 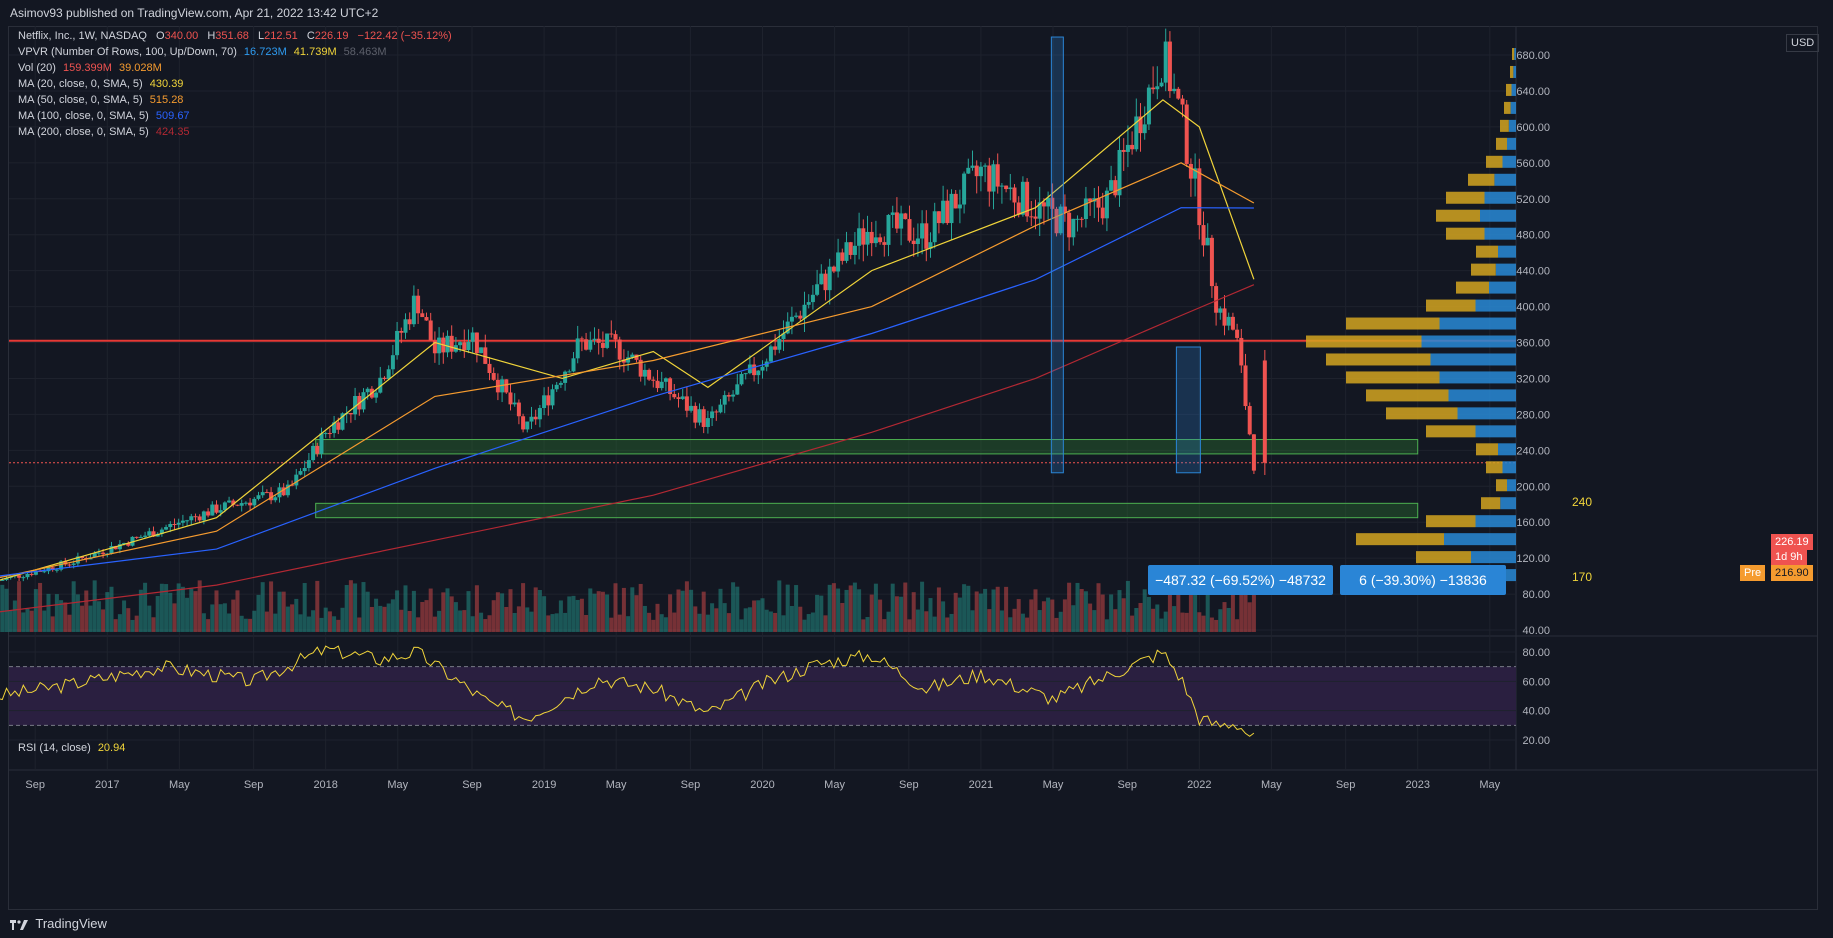 I want to click on price-tick-label: 440.00, so click(x=1533, y=272).